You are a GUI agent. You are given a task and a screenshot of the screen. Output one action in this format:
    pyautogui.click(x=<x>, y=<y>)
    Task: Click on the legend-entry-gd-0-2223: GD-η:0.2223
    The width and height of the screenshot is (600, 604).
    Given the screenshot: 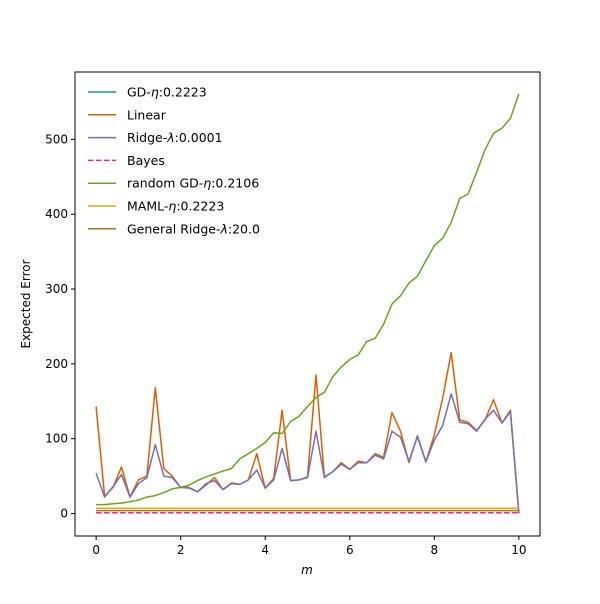 What is the action you would take?
    pyautogui.click(x=167, y=92)
    